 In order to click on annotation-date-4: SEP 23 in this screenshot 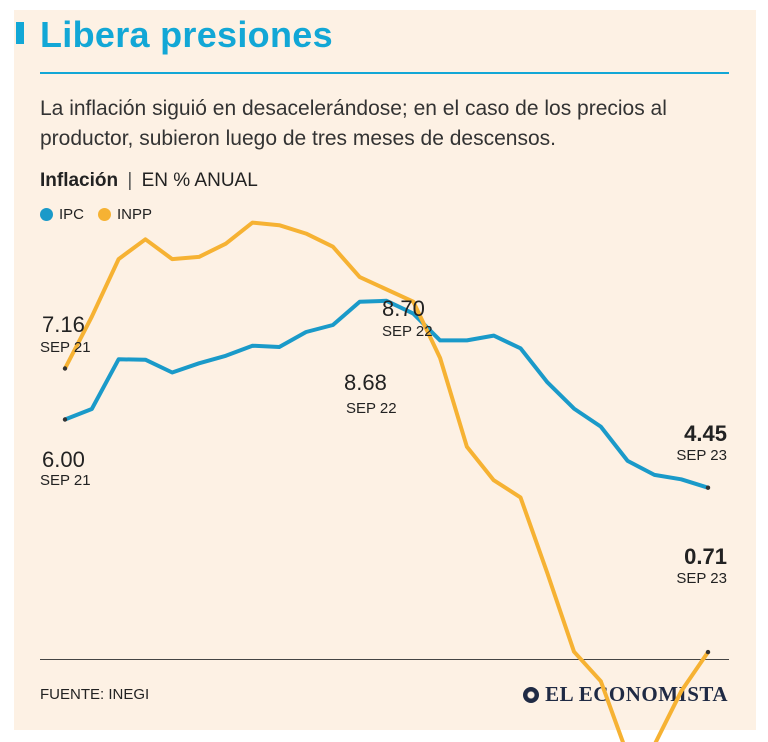, I will do `click(701, 455)`.